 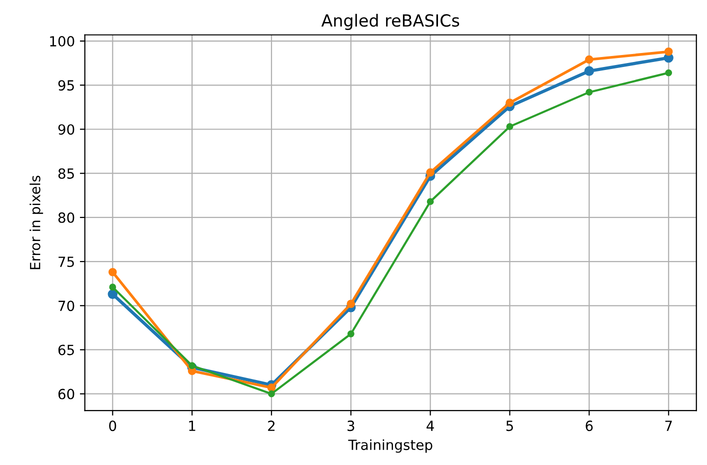 What do you see at coordinates (390, 22) in the screenshot?
I see `chart-title: Angled reBASICs` at bounding box center [390, 22].